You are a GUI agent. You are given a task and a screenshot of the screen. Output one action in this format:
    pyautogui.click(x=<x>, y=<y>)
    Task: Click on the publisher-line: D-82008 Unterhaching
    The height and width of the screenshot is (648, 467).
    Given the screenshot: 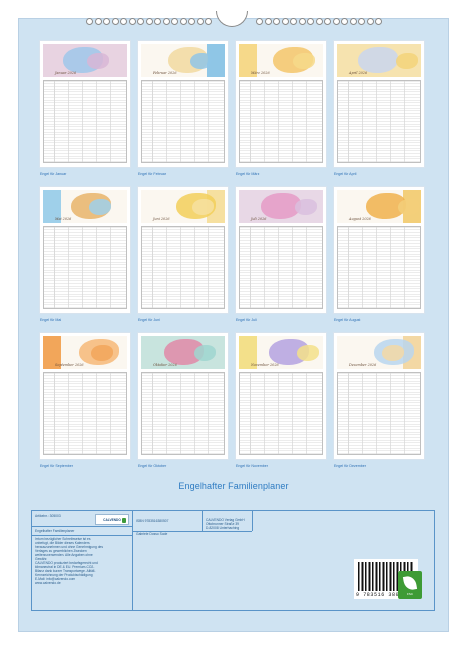 What is the action you would take?
    pyautogui.click(x=223, y=528)
    